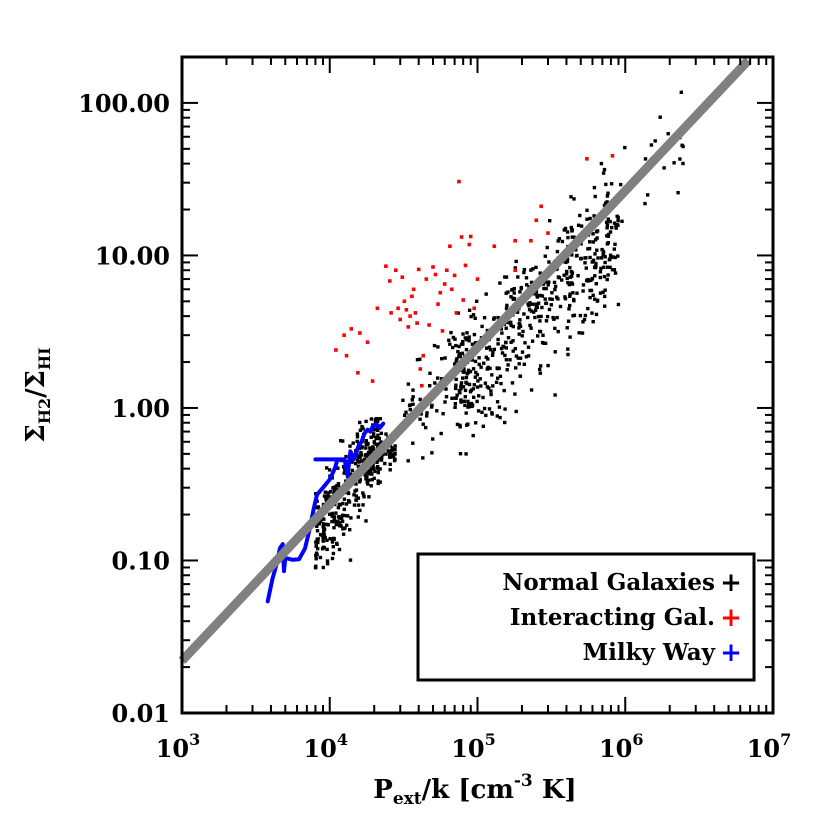  I want to click on y-tick-label: 10.00, so click(132, 255).